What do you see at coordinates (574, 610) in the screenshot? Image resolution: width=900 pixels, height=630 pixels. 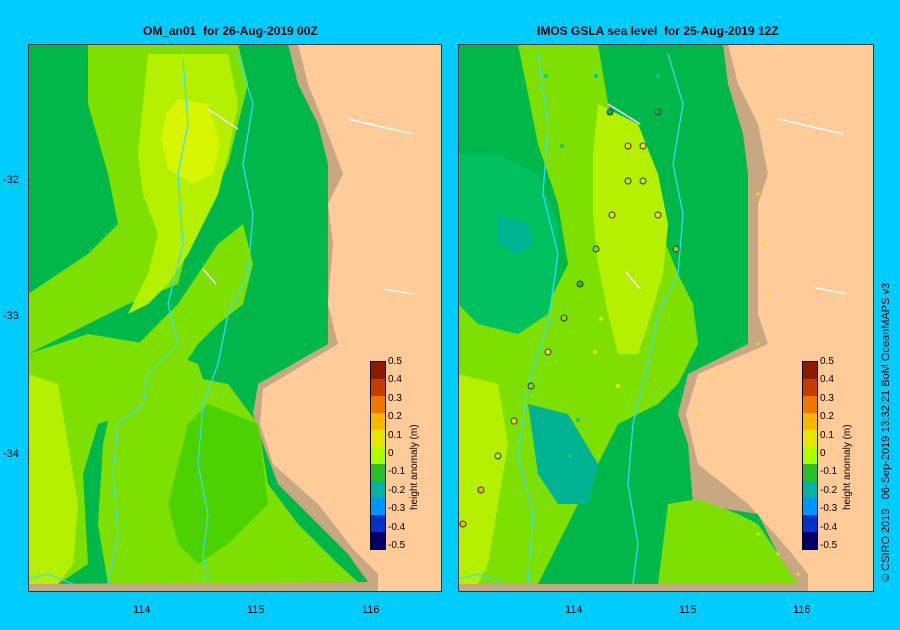 I see `lon-tick-114-right: 114` at bounding box center [574, 610].